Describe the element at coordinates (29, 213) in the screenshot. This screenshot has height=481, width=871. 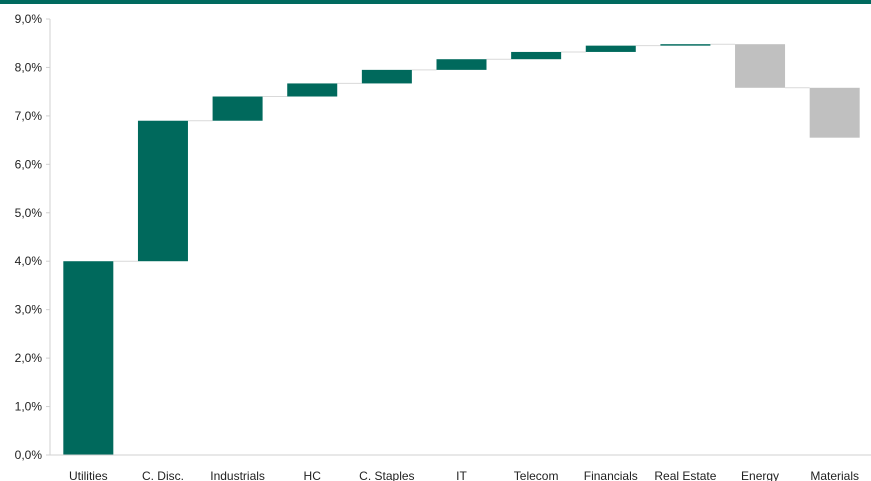
I see `y-tick-label: 5,0%` at that location.